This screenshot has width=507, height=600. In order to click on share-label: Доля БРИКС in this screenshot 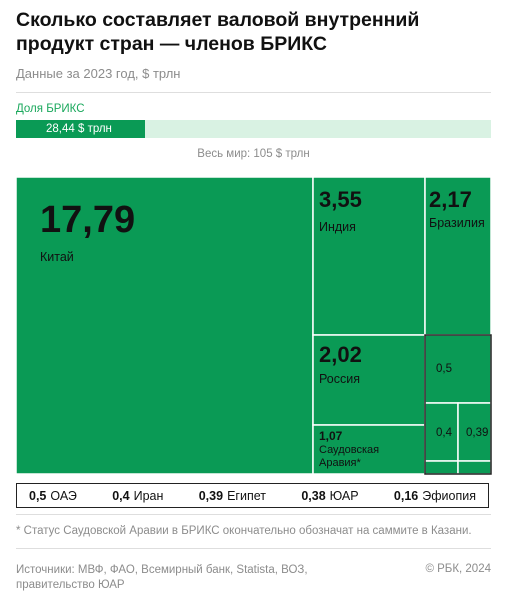, I will do `click(50, 109)`.